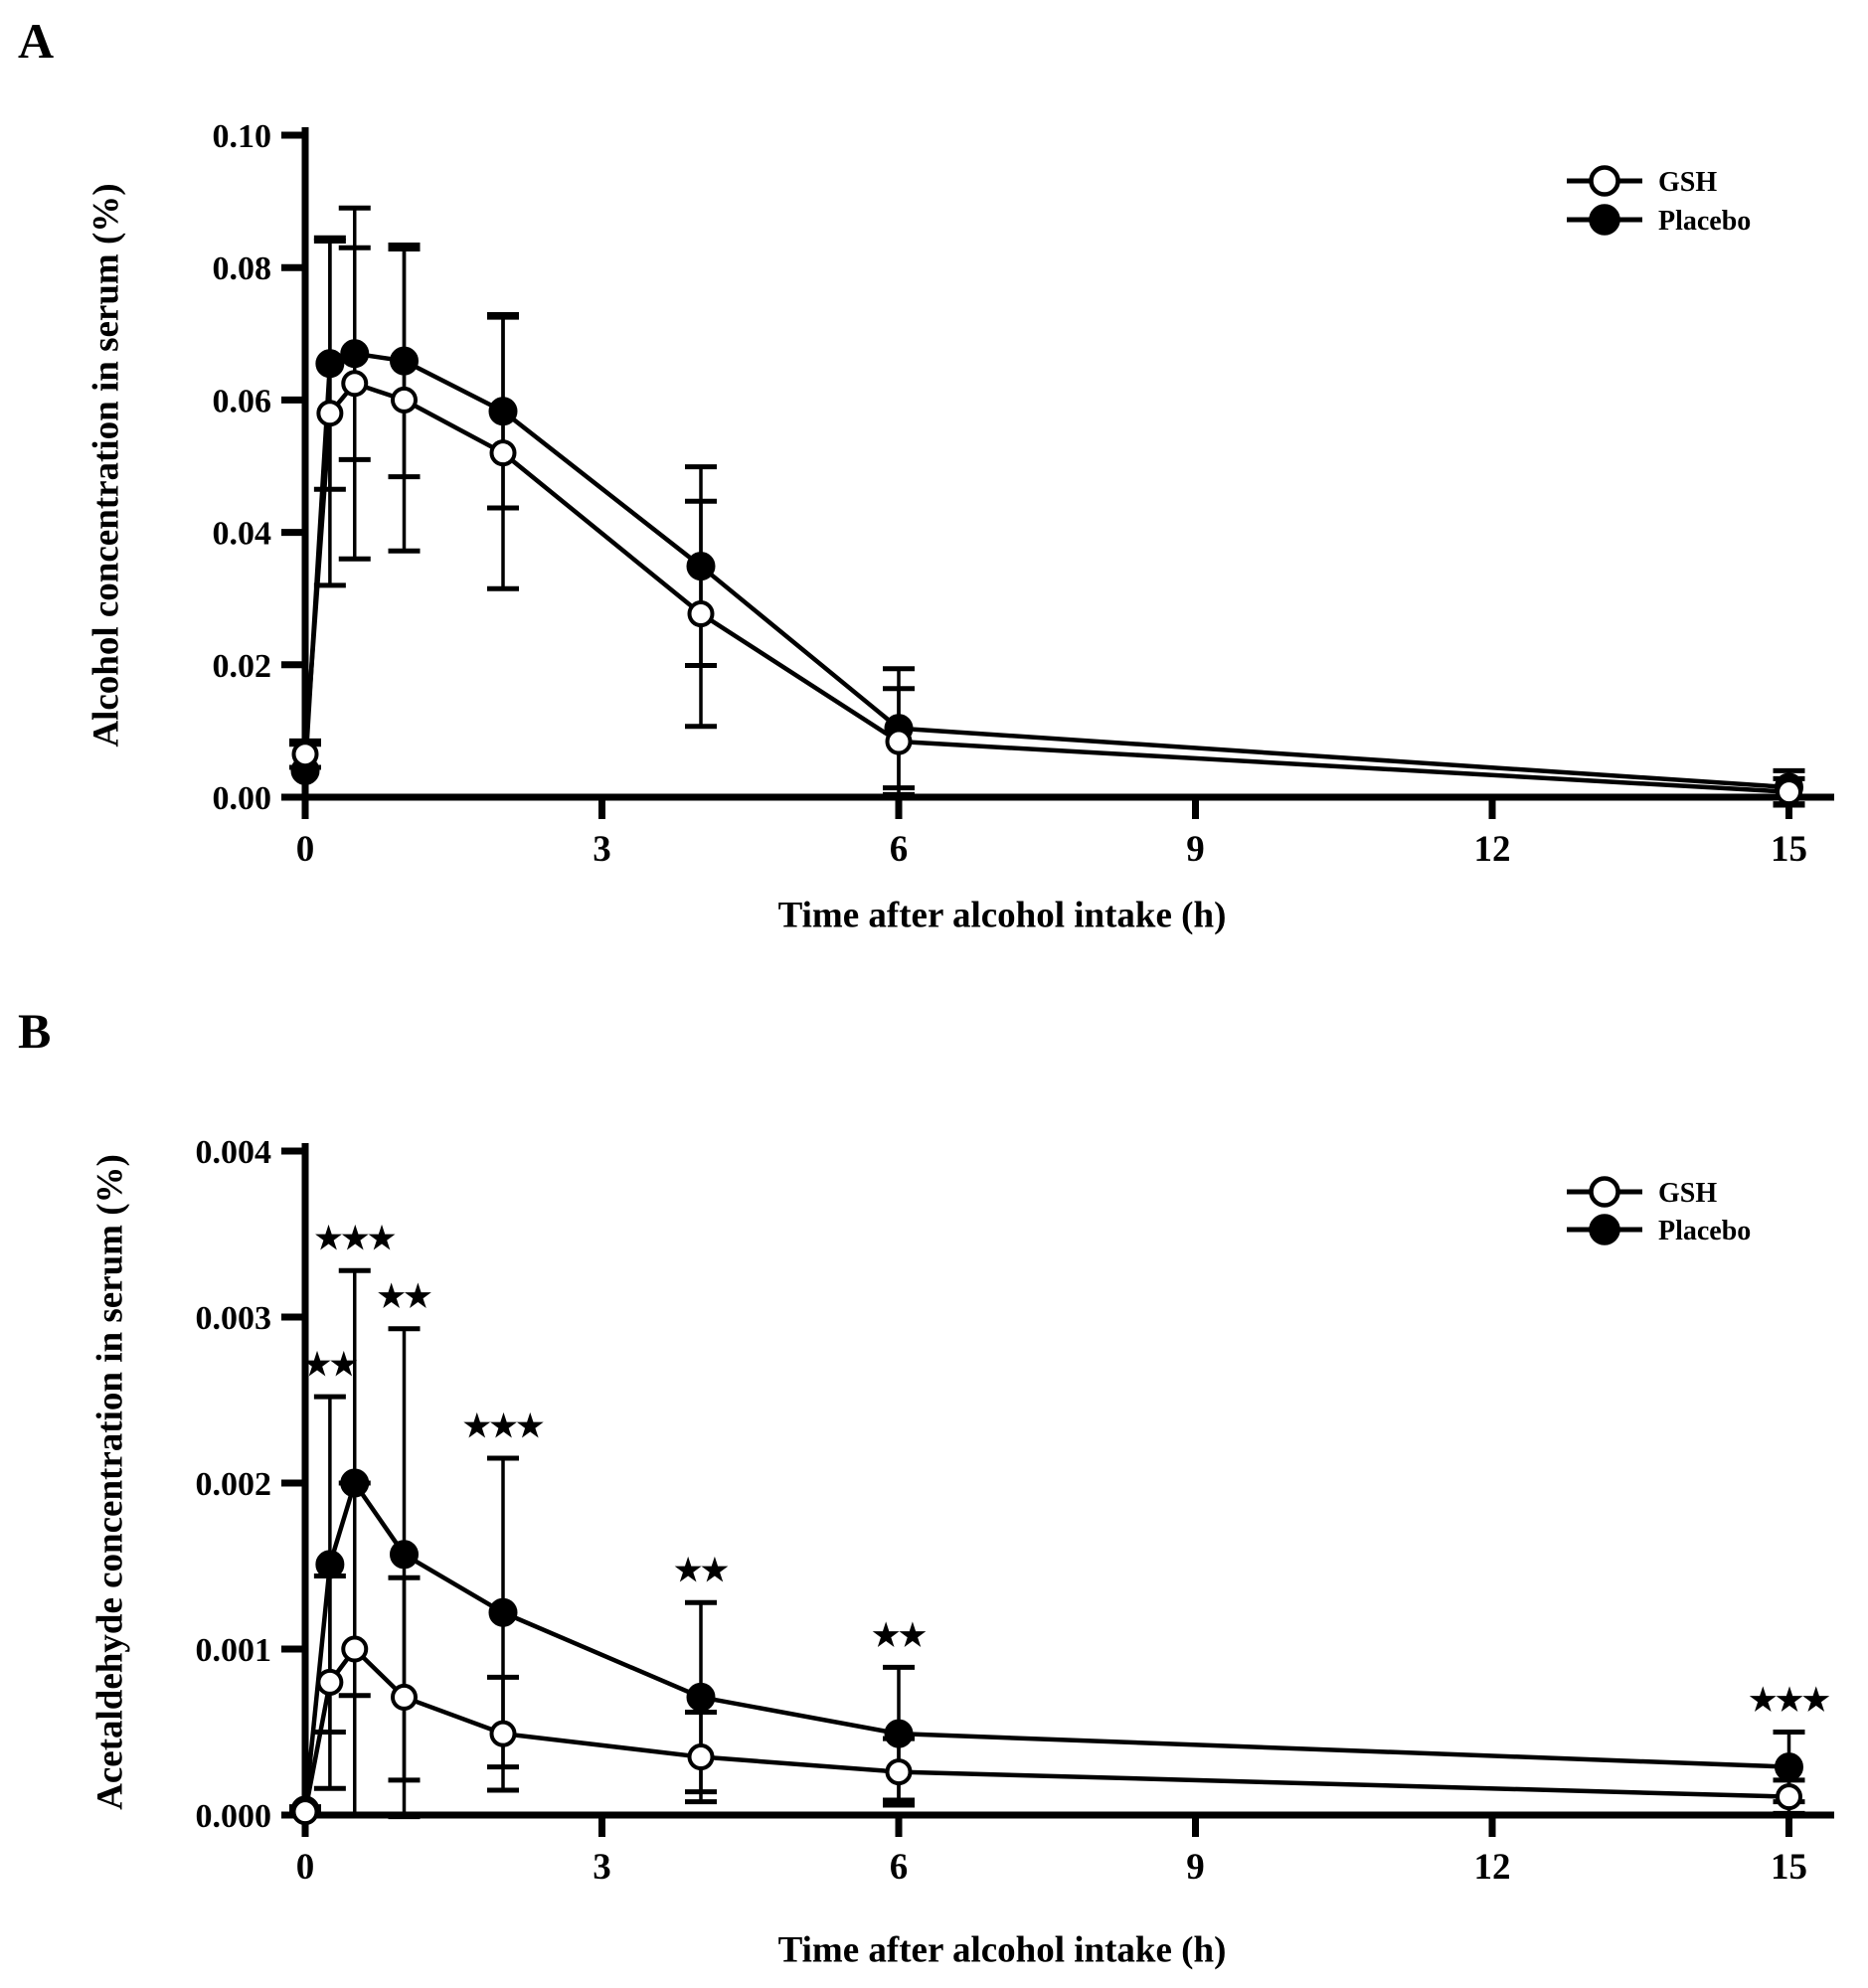 Image resolution: width=1868 pixels, height=1988 pixels. I want to click on y-tick-label: 0.00, so click(242, 798).